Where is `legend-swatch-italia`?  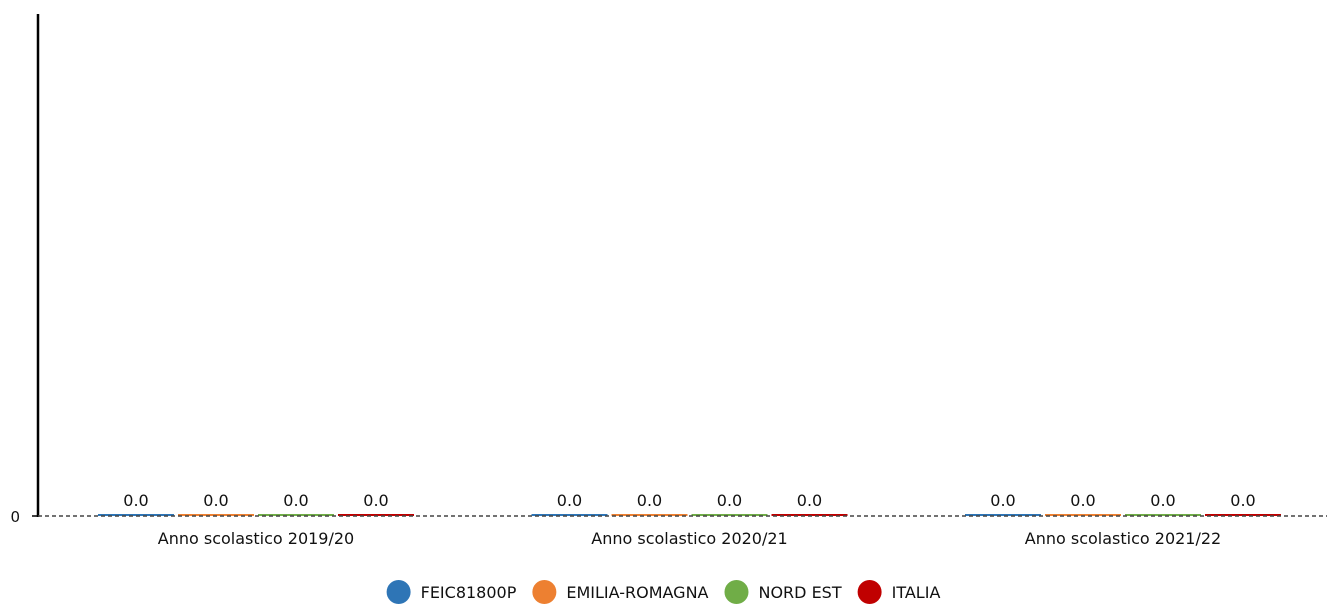 legend-swatch-italia is located at coordinates (869, 592).